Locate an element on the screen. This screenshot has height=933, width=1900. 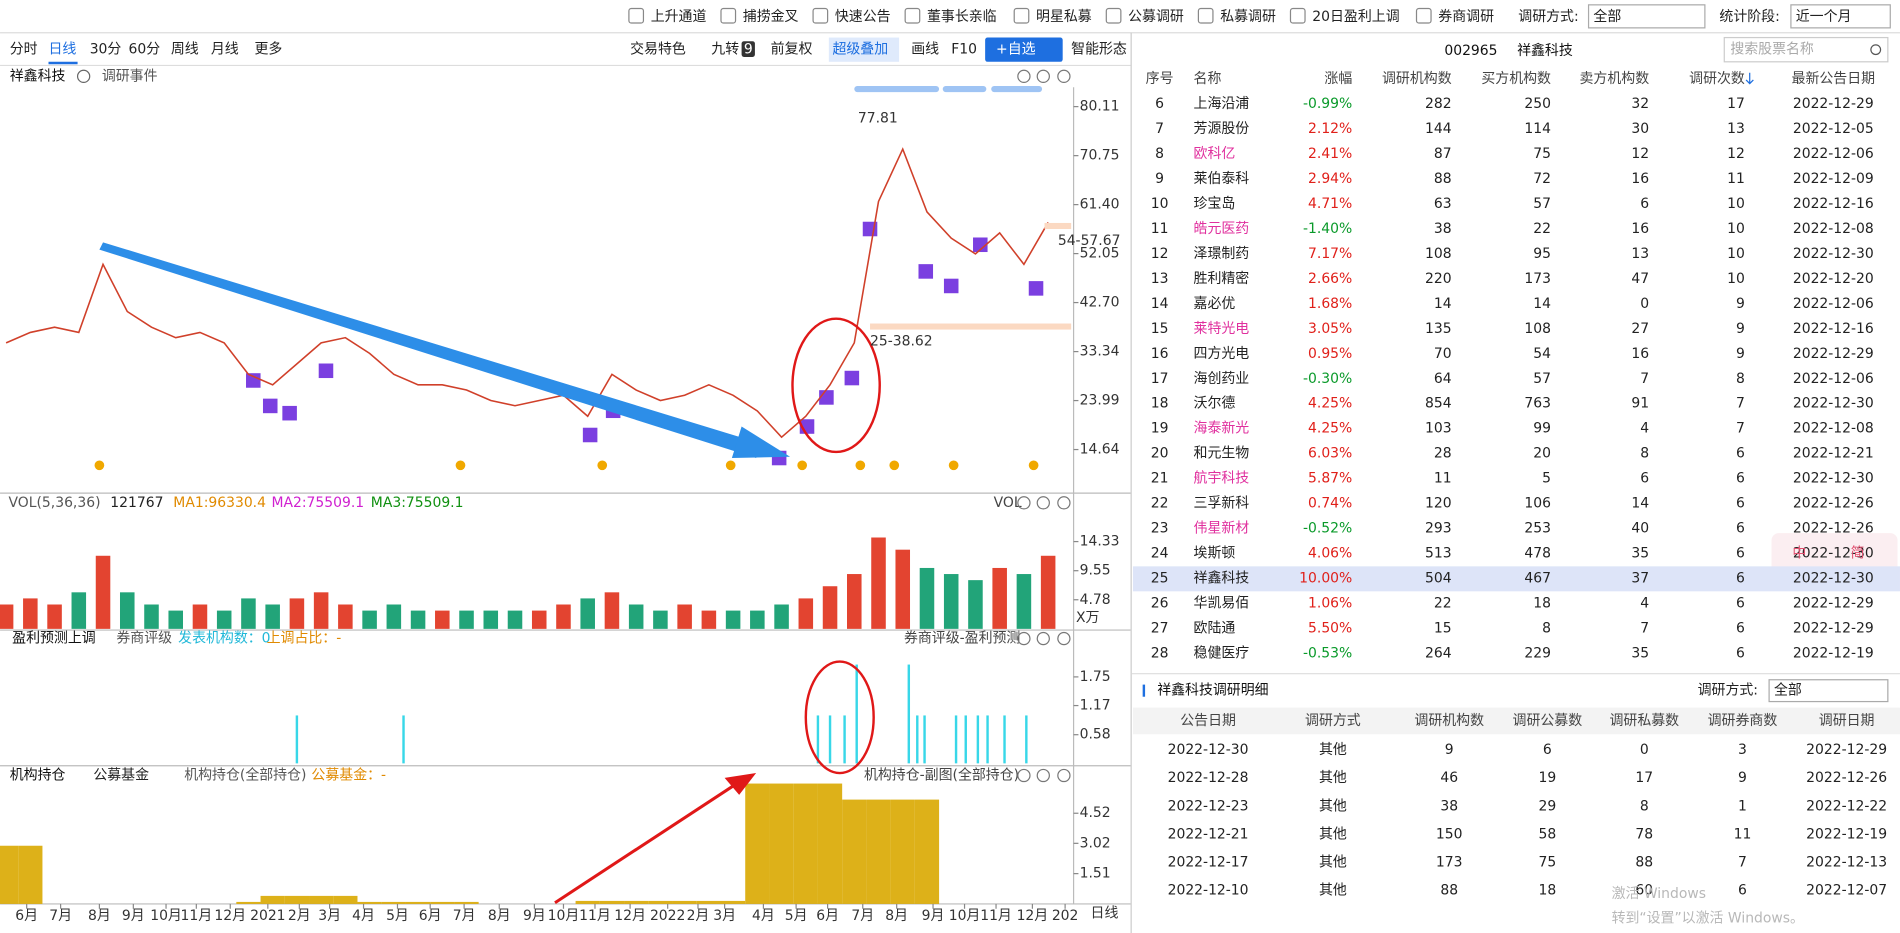
period-tab: 更多 is located at coordinates (268, 49).